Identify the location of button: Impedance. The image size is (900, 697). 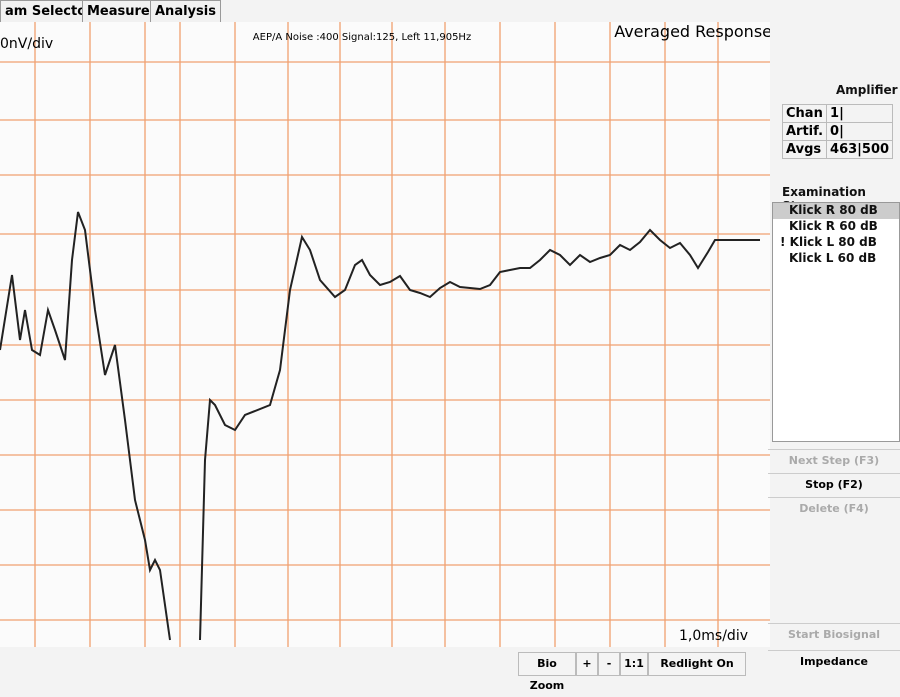
(834, 661).